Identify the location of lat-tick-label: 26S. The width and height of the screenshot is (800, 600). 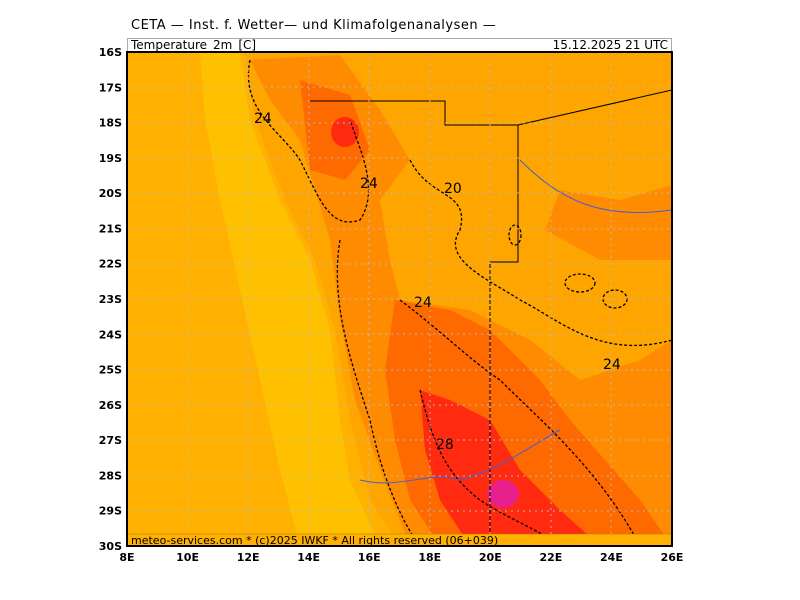
(110, 405).